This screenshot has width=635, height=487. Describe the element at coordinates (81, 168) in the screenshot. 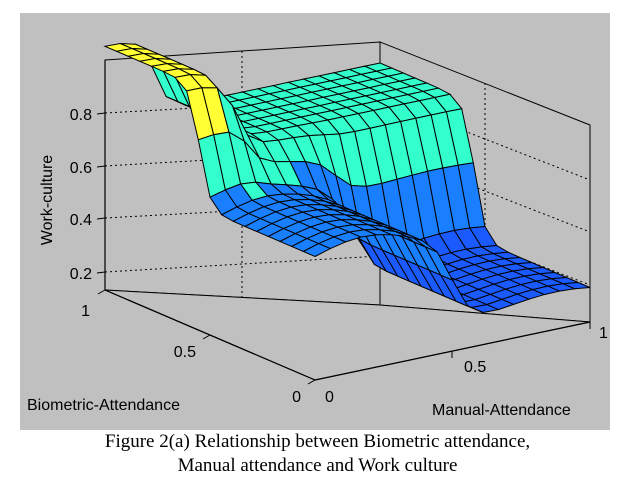

I see `z-tick-label: 0.6` at that location.